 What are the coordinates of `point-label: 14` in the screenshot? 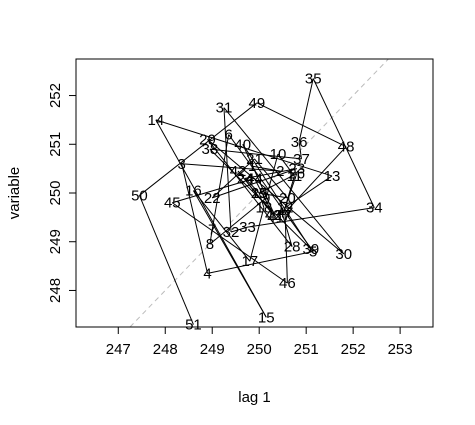 It's located at (156, 120).